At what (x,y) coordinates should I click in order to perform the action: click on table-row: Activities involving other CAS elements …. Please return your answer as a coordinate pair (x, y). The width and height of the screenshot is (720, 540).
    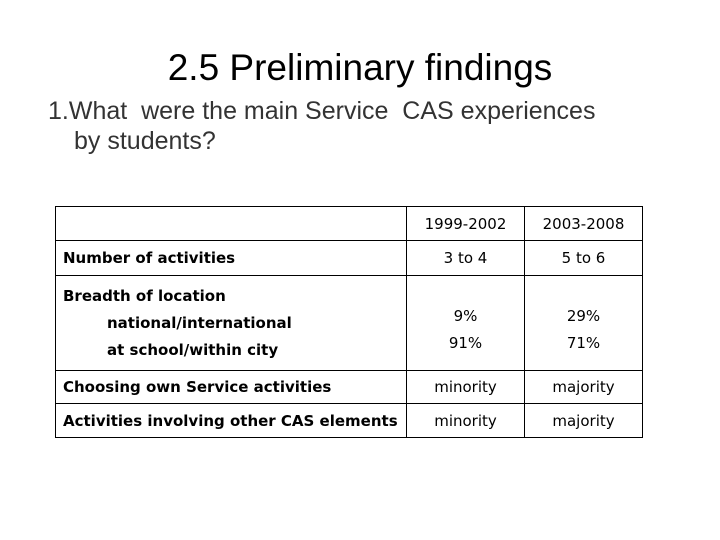
    Looking at the image, I should click on (349, 420).